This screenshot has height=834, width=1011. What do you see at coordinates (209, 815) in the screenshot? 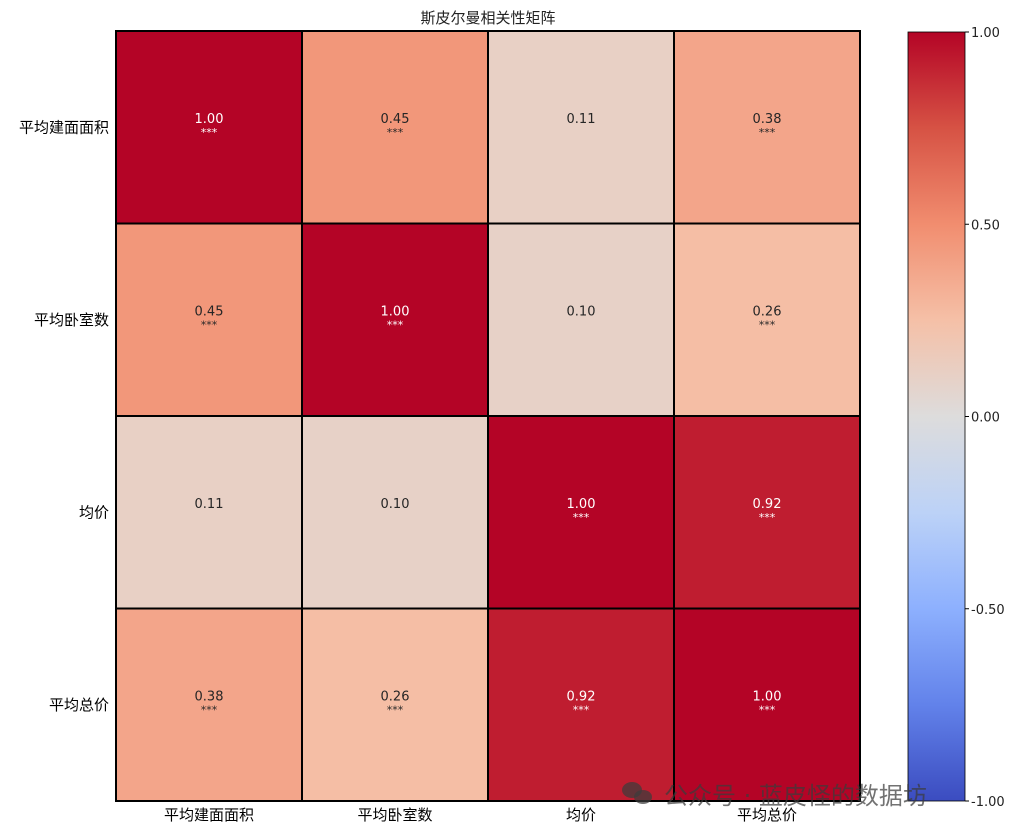
I see `column-label: 平均建面面积` at bounding box center [209, 815].